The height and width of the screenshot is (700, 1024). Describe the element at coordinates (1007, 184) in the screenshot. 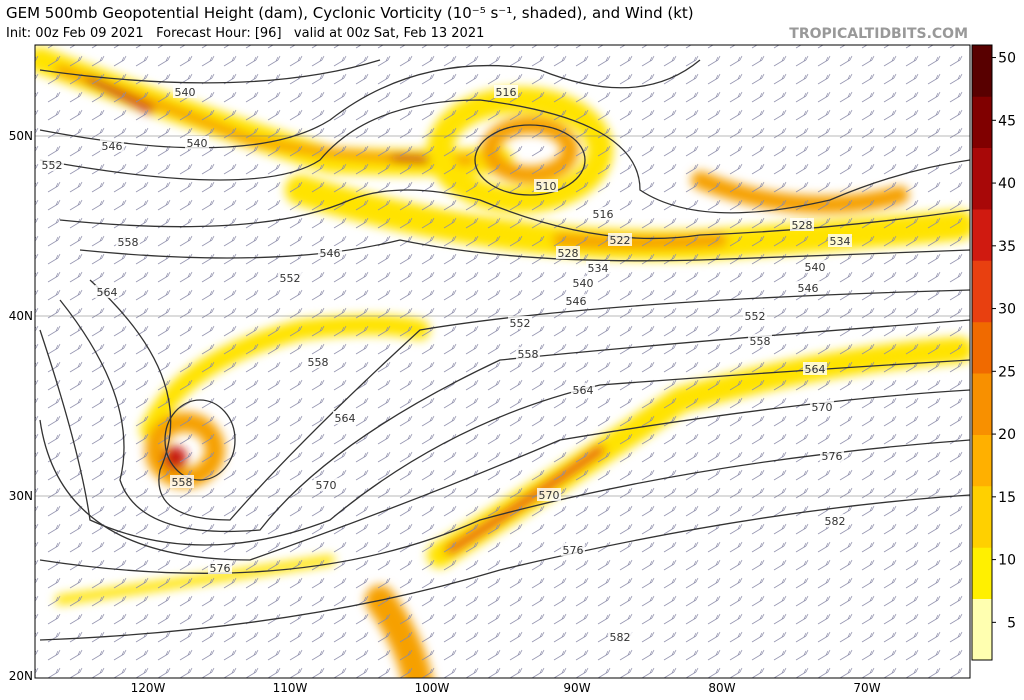

I see `colorbar-tick-label: 40` at that location.